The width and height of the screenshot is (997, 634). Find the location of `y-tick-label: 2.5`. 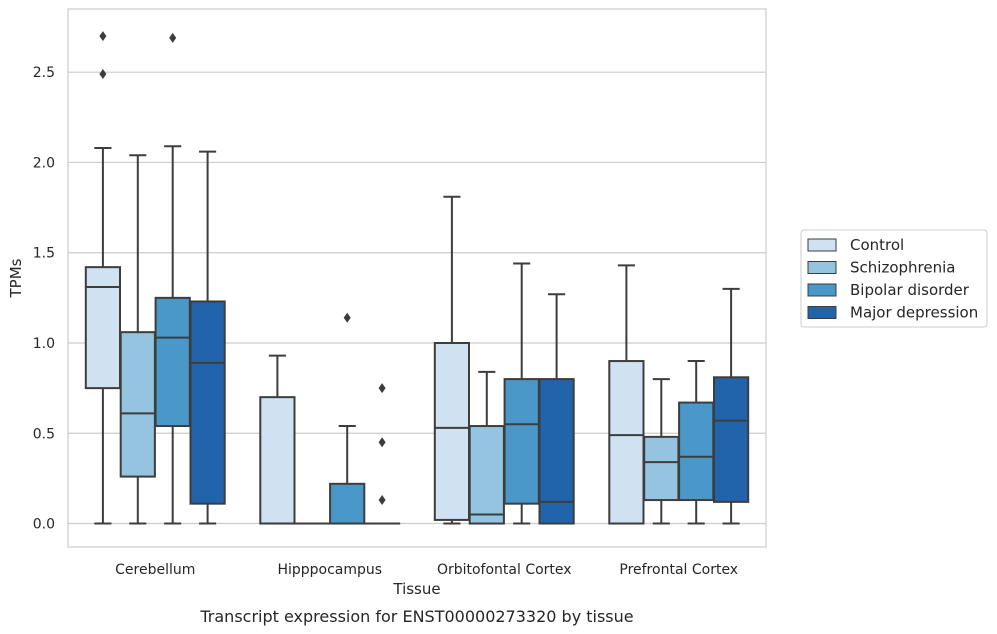

y-tick-label: 2.5 is located at coordinates (44, 73).